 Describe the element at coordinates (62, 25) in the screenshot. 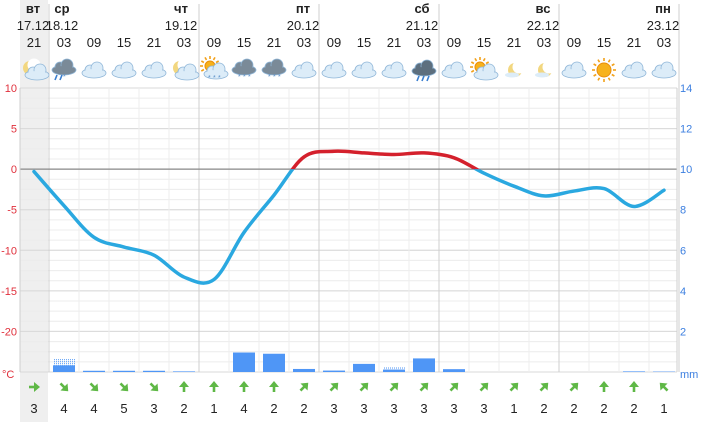

I see `day-date: 18.12` at that location.